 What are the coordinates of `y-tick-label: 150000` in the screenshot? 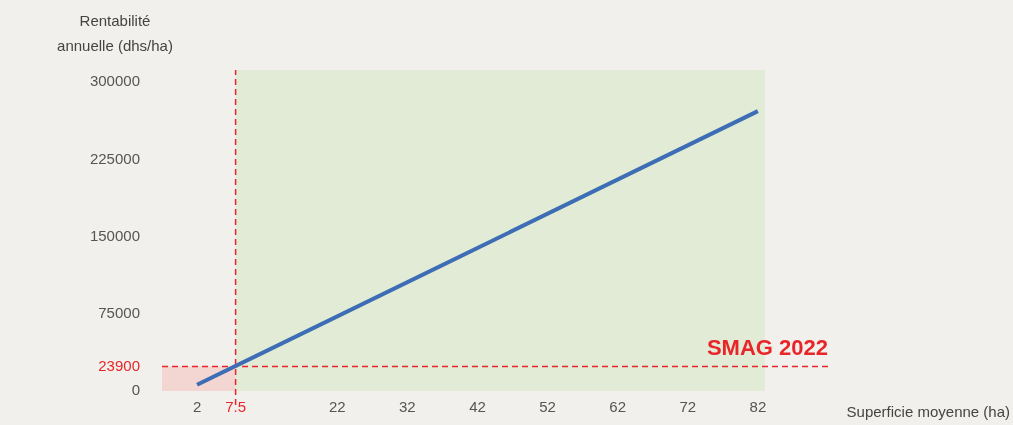 It's located at (114, 235).